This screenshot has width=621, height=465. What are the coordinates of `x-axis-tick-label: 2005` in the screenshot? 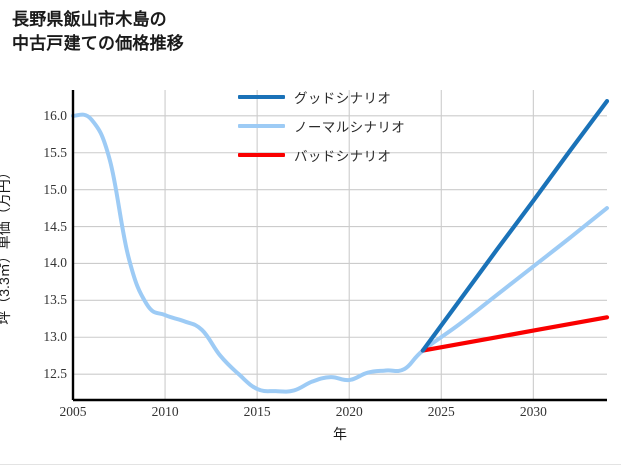 It's located at (73, 411).